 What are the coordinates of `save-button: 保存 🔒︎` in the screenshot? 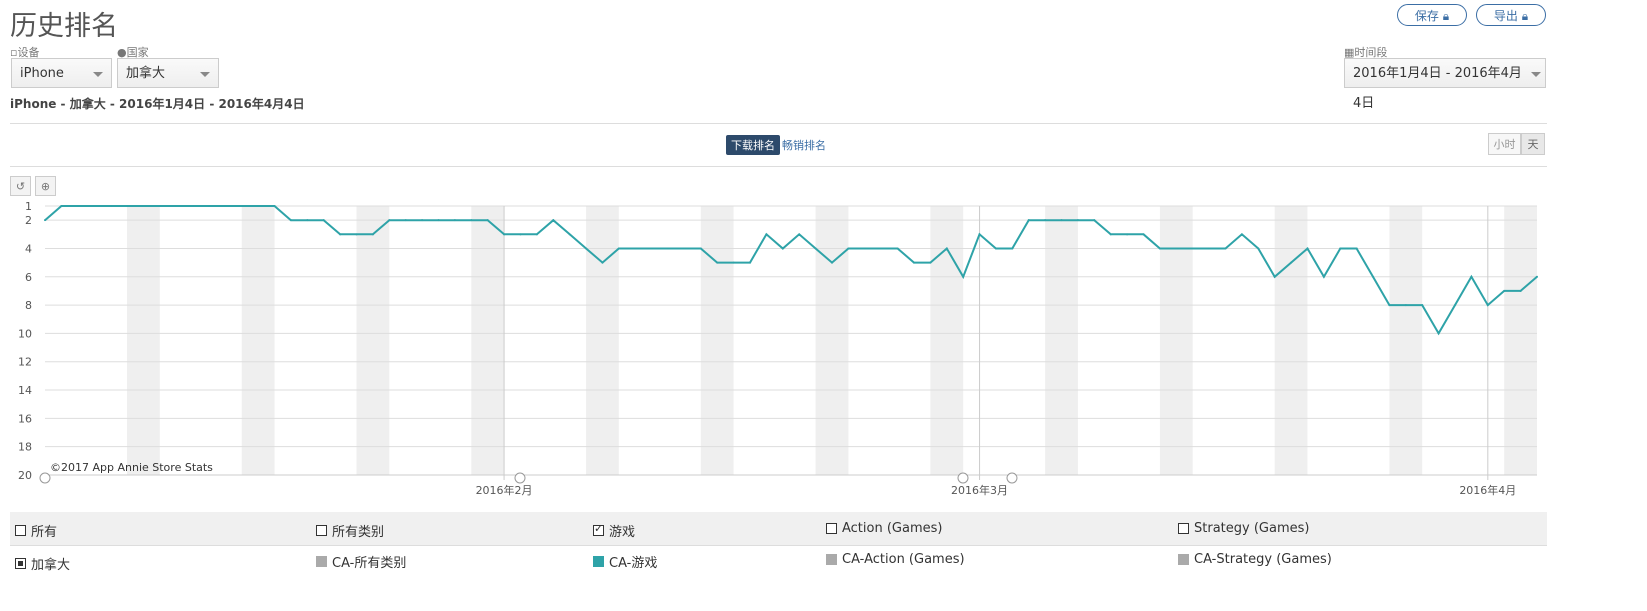 It's located at (1432, 15).